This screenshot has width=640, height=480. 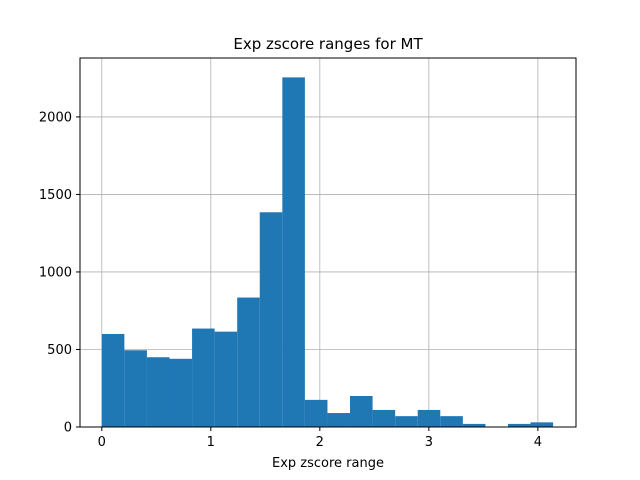 I want to click on y-tick-label: 1500, so click(x=55, y=195).